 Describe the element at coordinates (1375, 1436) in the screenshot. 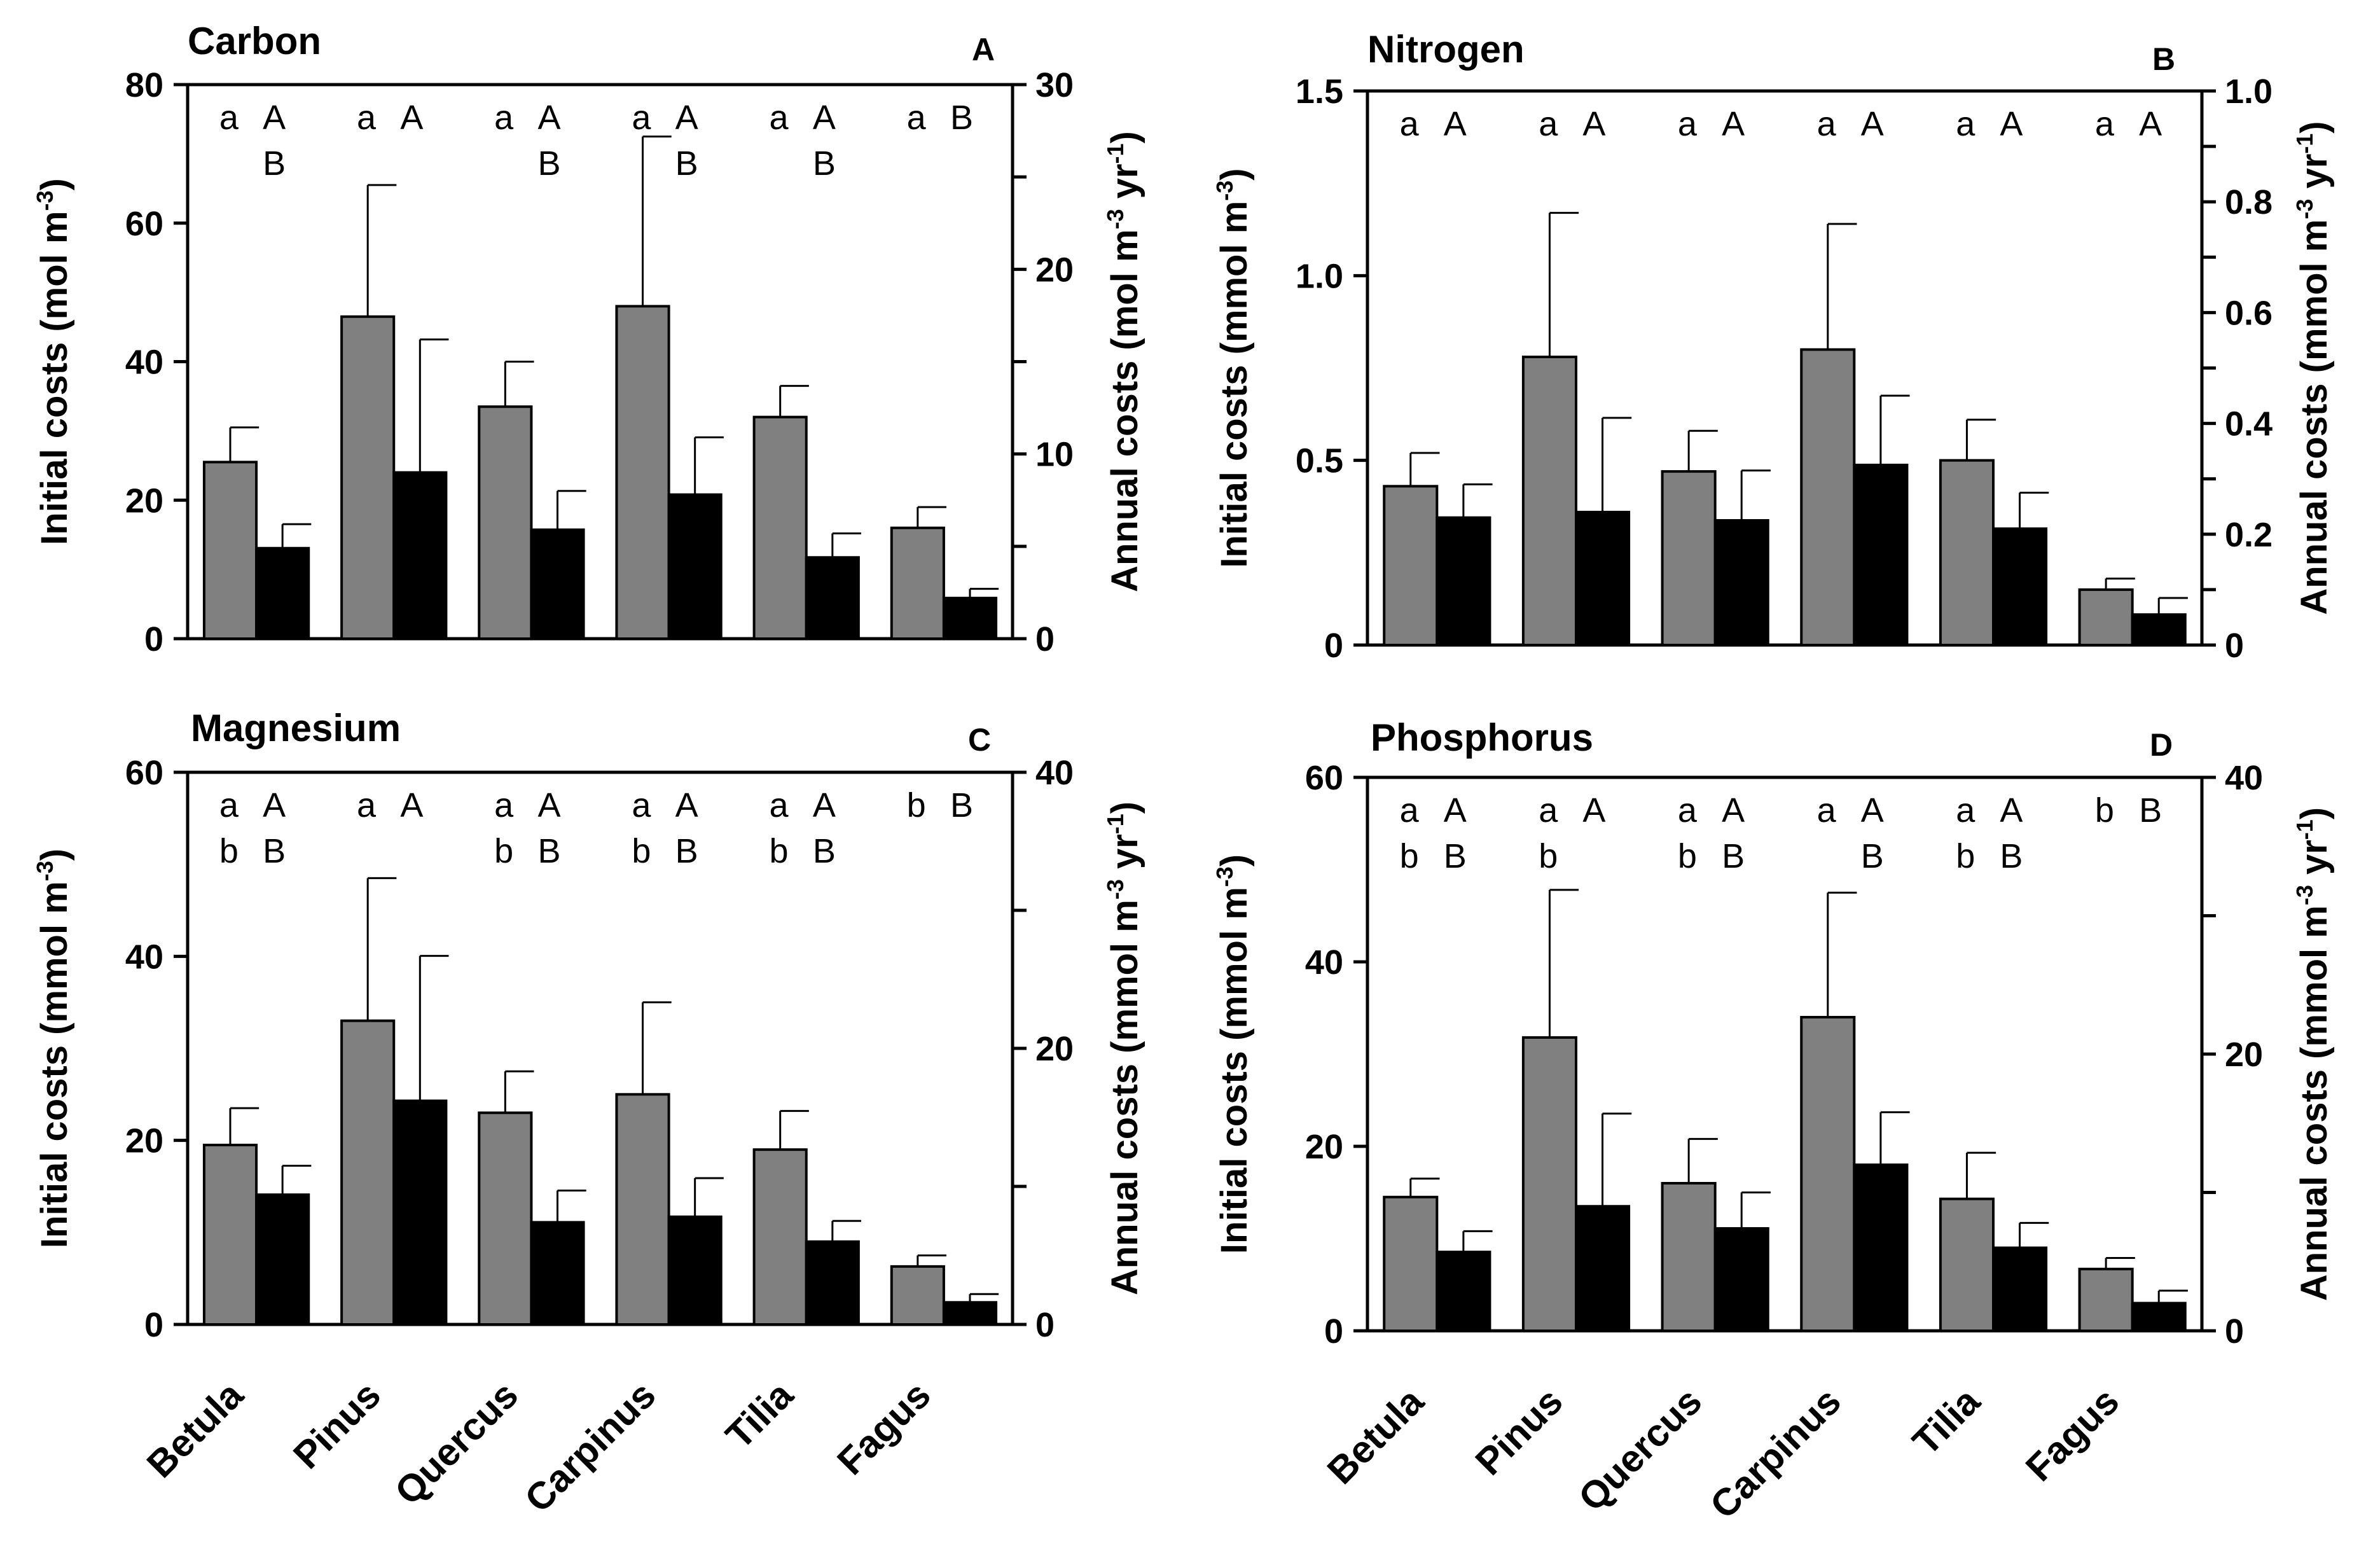

I see `category-label-betula: Betula` at that location.